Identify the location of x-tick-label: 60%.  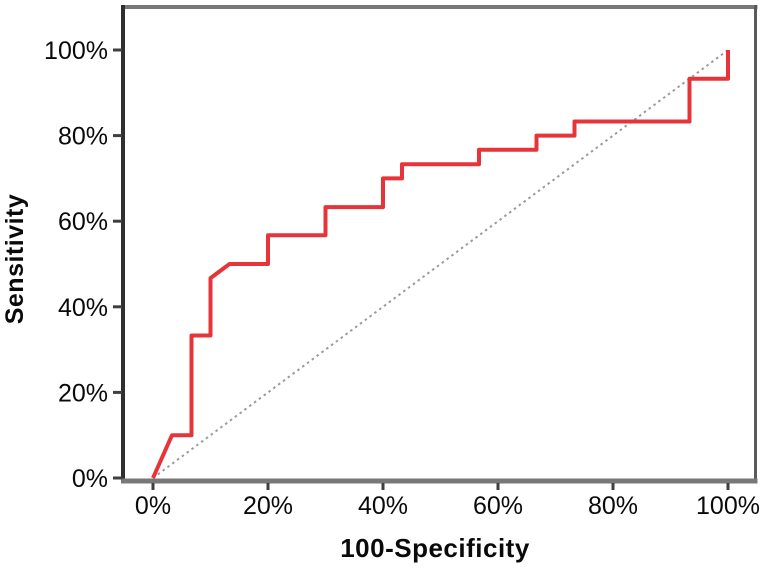
(498, 506).